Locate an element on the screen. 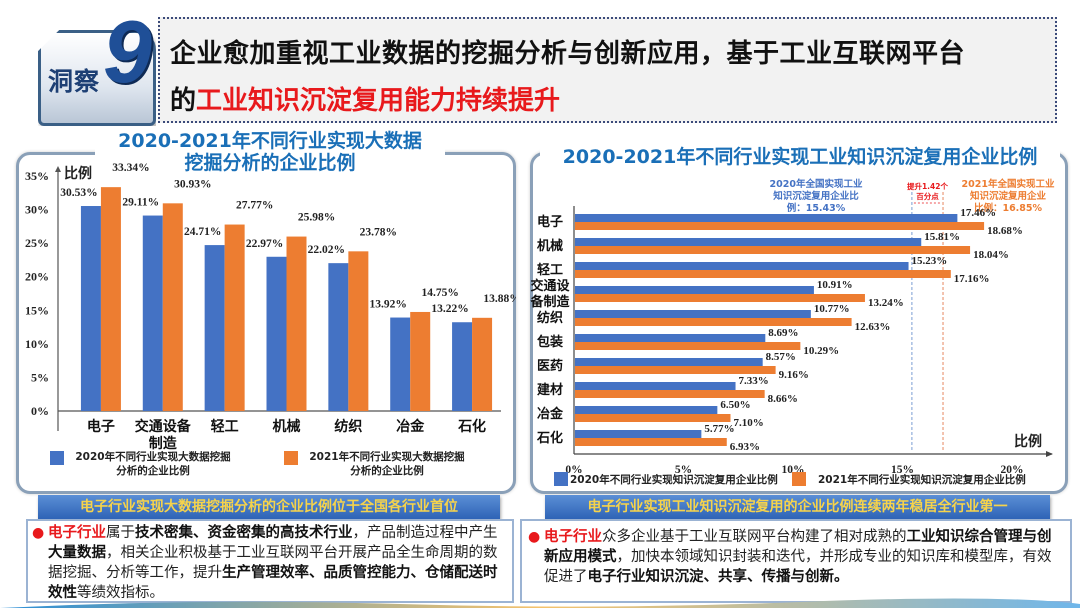 The height and width of the screenshot is (608, 1080). title-box is located at coordinates (607, 70).